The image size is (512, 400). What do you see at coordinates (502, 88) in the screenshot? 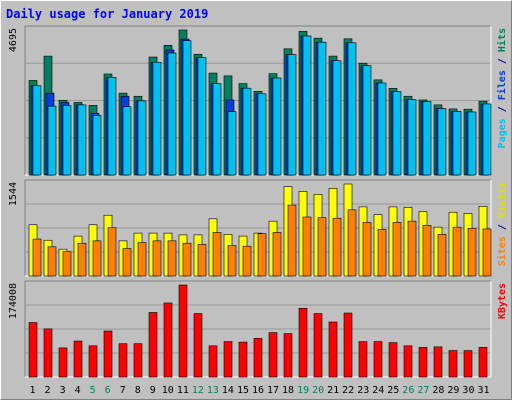
I see `series-legend: Pages / Files / Hits` at bounding box center [502, 88].